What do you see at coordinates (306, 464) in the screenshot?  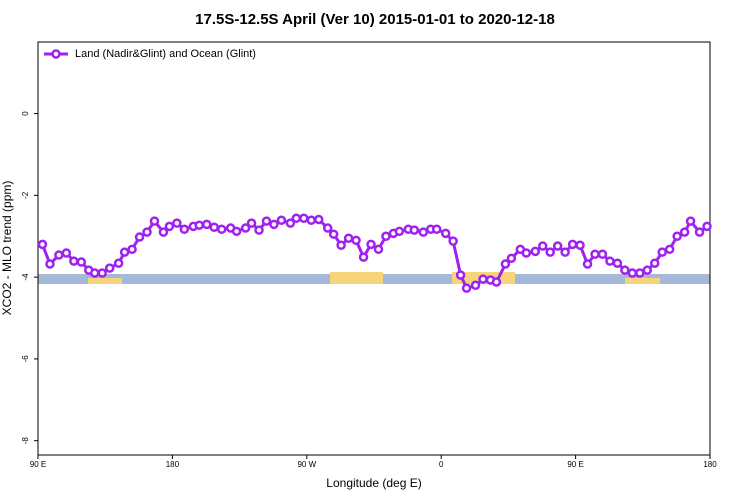 I see `x-tick-label: 90 W` at bounding box center [306, 464].